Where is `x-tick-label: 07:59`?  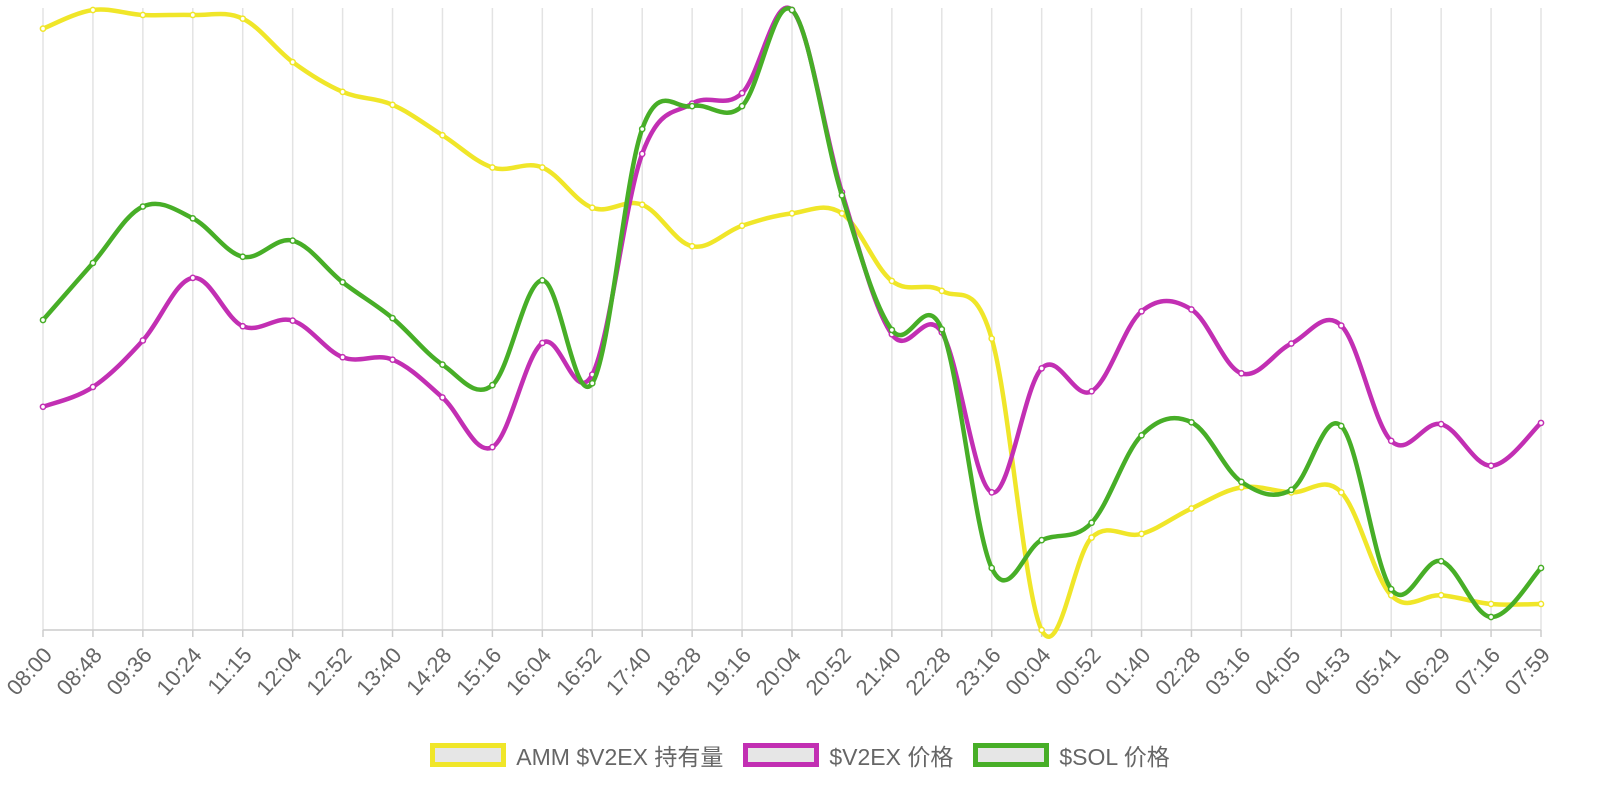
x-tick-label: 07:59 is located at coordinates (1527, 672).